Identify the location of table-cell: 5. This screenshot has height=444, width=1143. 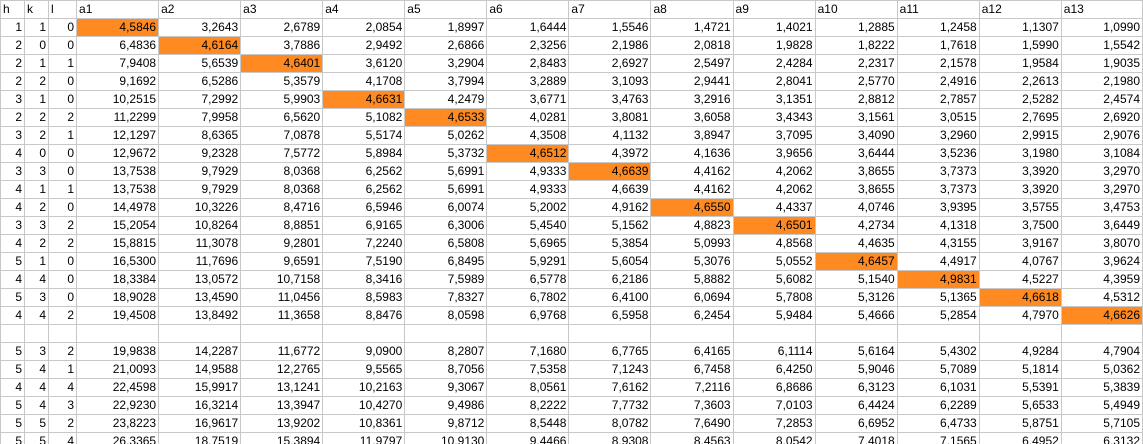
(13, 405).